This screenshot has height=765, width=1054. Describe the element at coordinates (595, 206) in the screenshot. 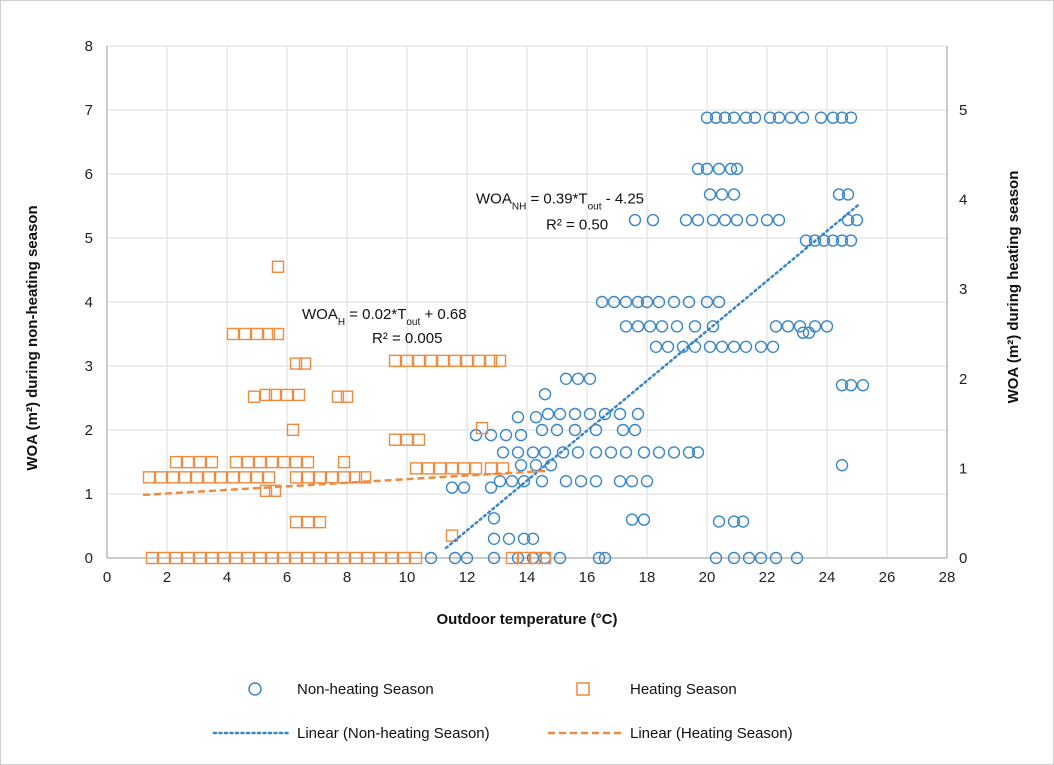

I see `eq-mid-sub: out` at that location.